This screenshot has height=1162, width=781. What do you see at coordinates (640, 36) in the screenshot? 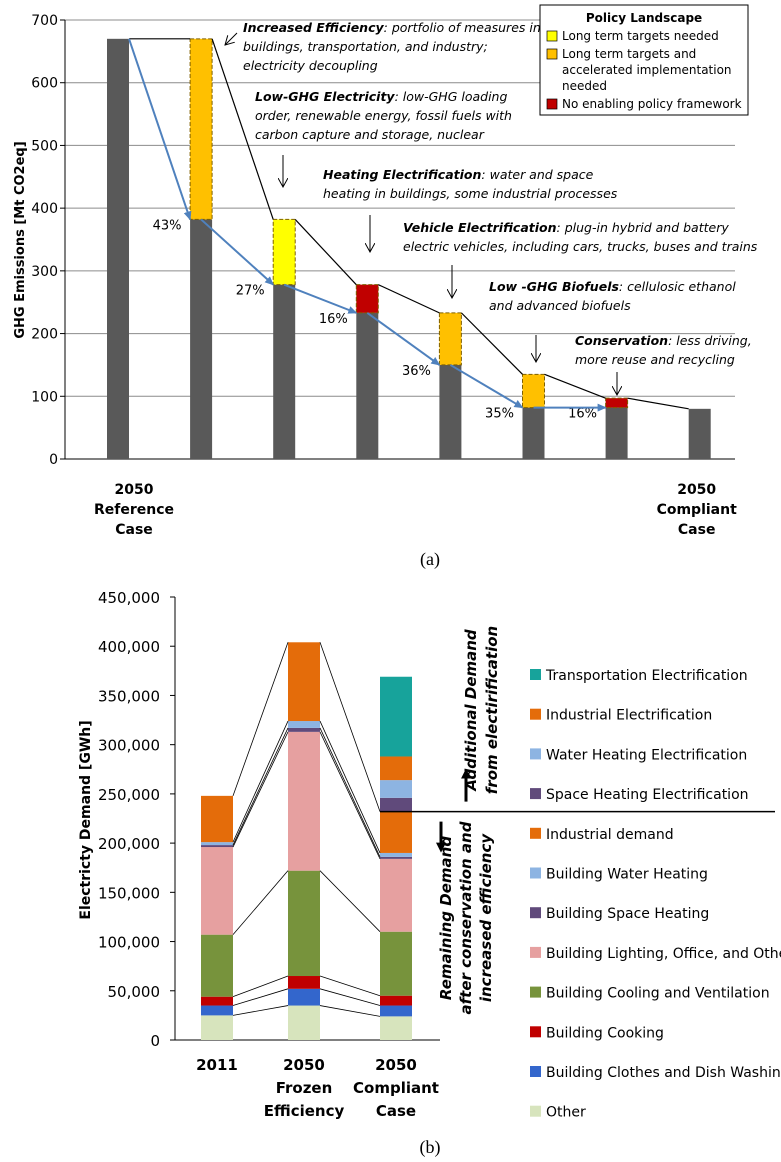
I see `legend-label: Long term targets needed` at bounding box center [640, 36].